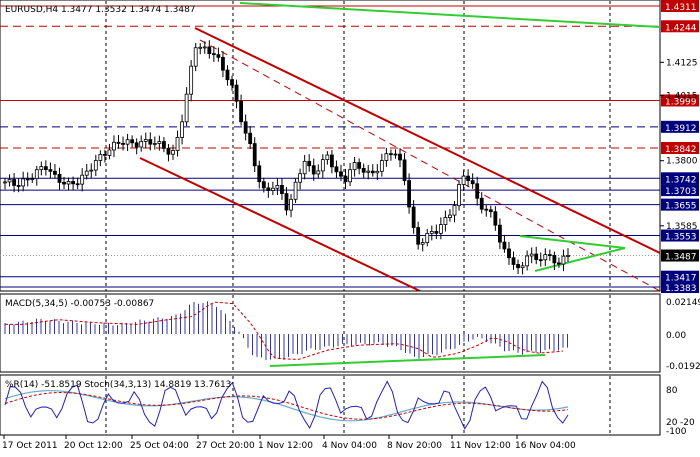 The height and width of the screenshot is (457, 700). Describe the element at coordinates (285, 446) in the screenshot. I see `time-axis-label: 1 Nov 12:00` at that location.